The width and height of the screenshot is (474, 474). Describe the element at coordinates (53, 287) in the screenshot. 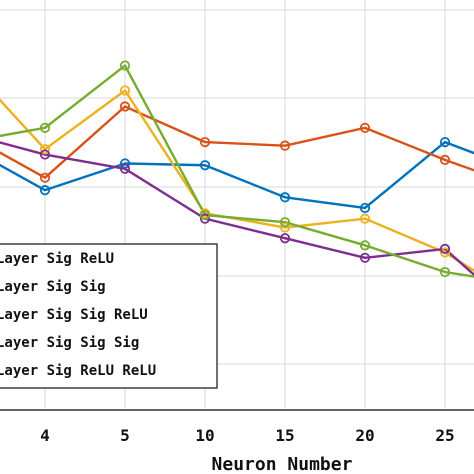

I see `legend-entry: Layer Sig Sig` at that location.